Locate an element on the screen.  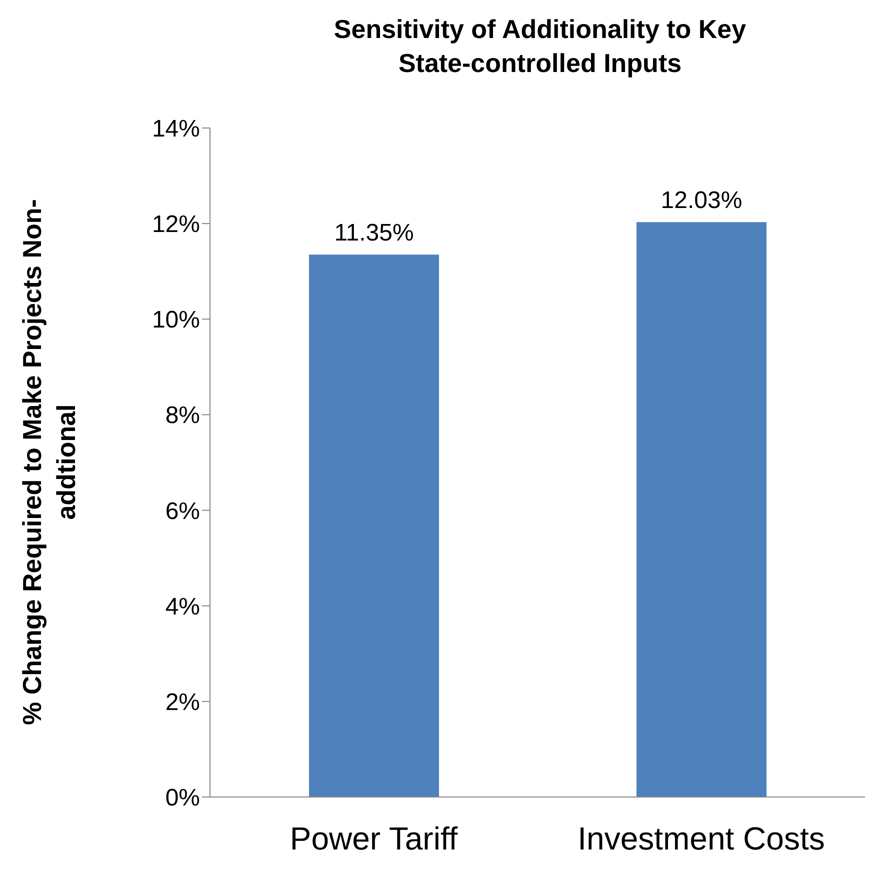
chart-title: Sensitivity of Additionality to Key State-controlled Inputs is located at coordinates (540, 46).